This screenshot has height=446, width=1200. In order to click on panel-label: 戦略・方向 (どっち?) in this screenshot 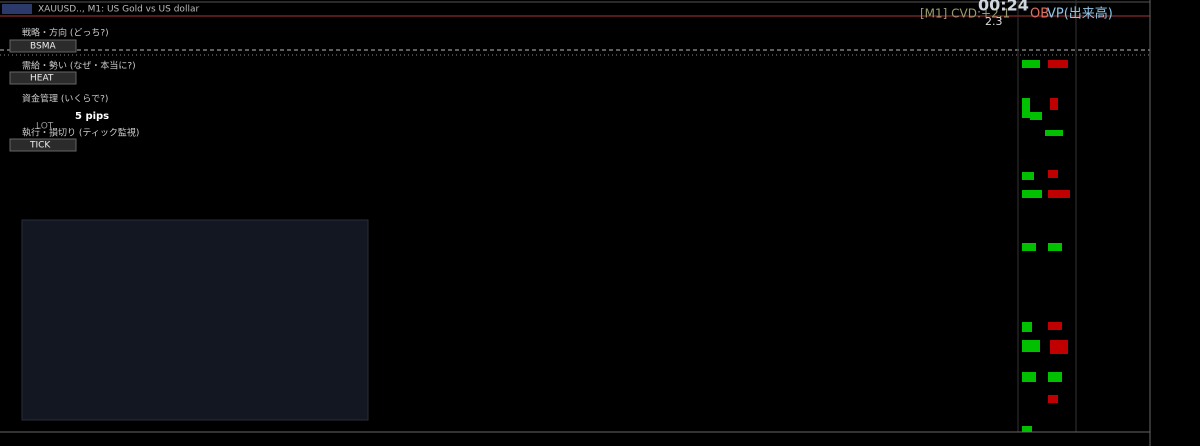, I will do `click(65, 33)`.